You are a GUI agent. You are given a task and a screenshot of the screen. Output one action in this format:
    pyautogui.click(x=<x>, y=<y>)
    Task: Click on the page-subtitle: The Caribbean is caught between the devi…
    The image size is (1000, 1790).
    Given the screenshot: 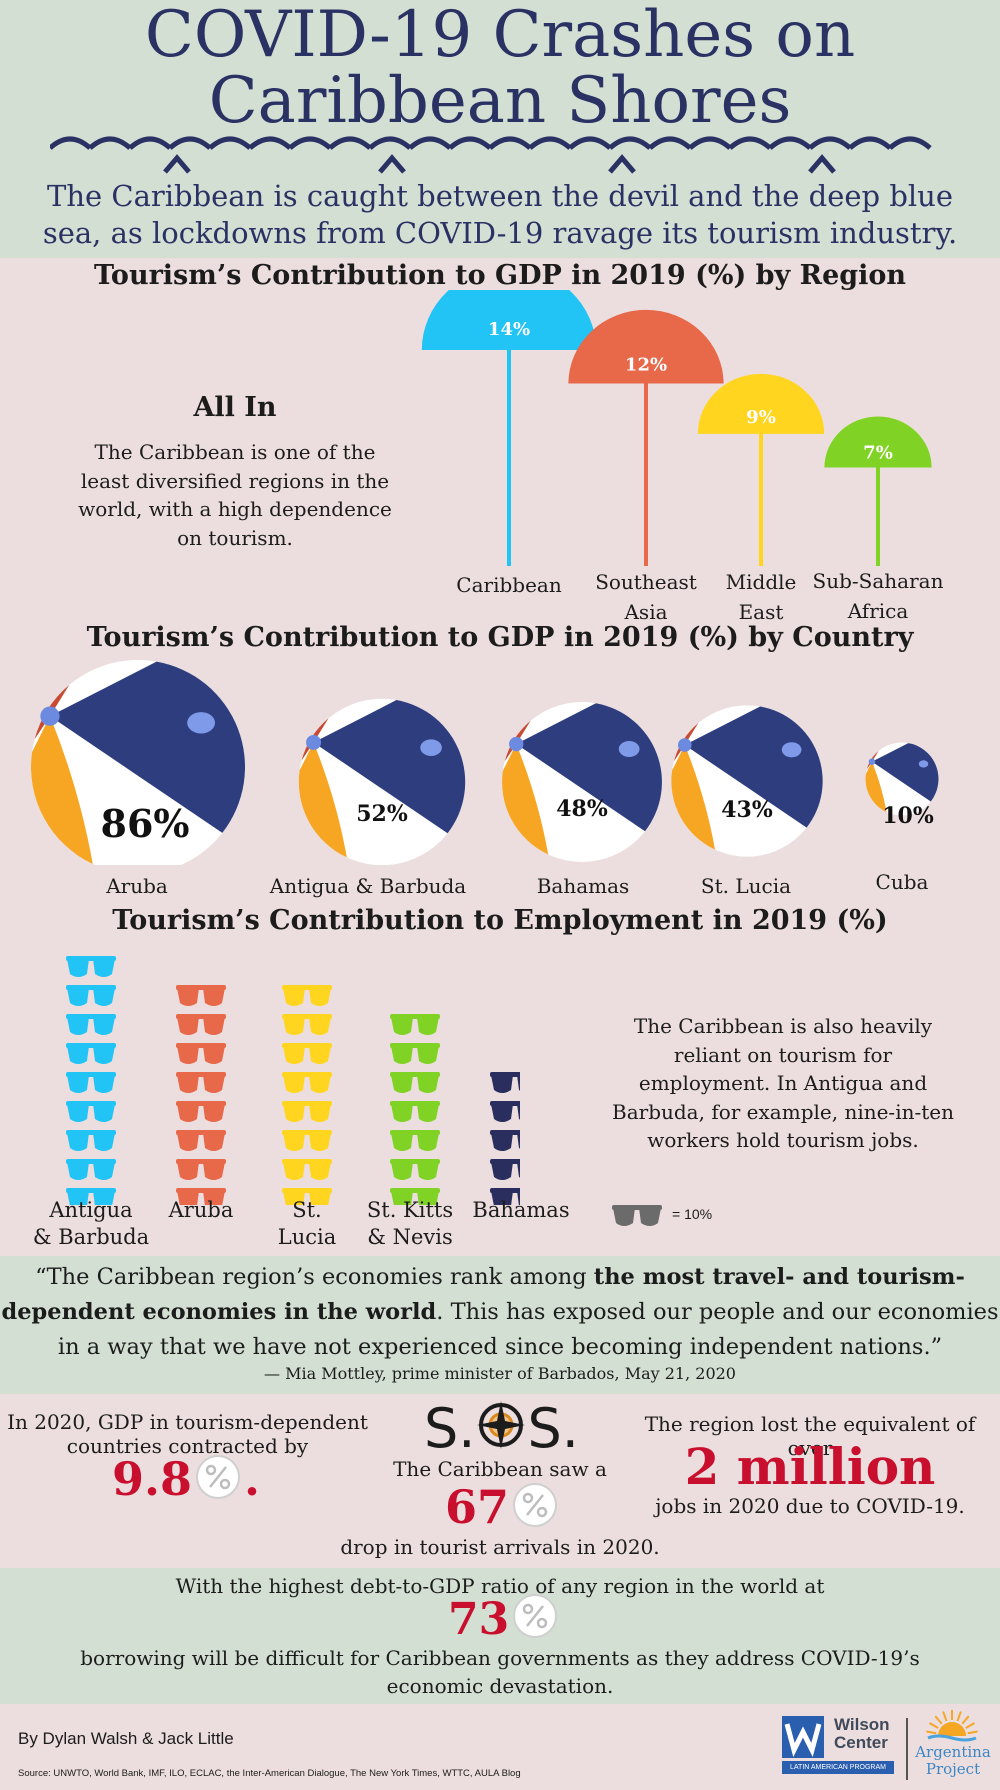 What is the action you would take?
    pyautogui.click(x=500, y=214)
    